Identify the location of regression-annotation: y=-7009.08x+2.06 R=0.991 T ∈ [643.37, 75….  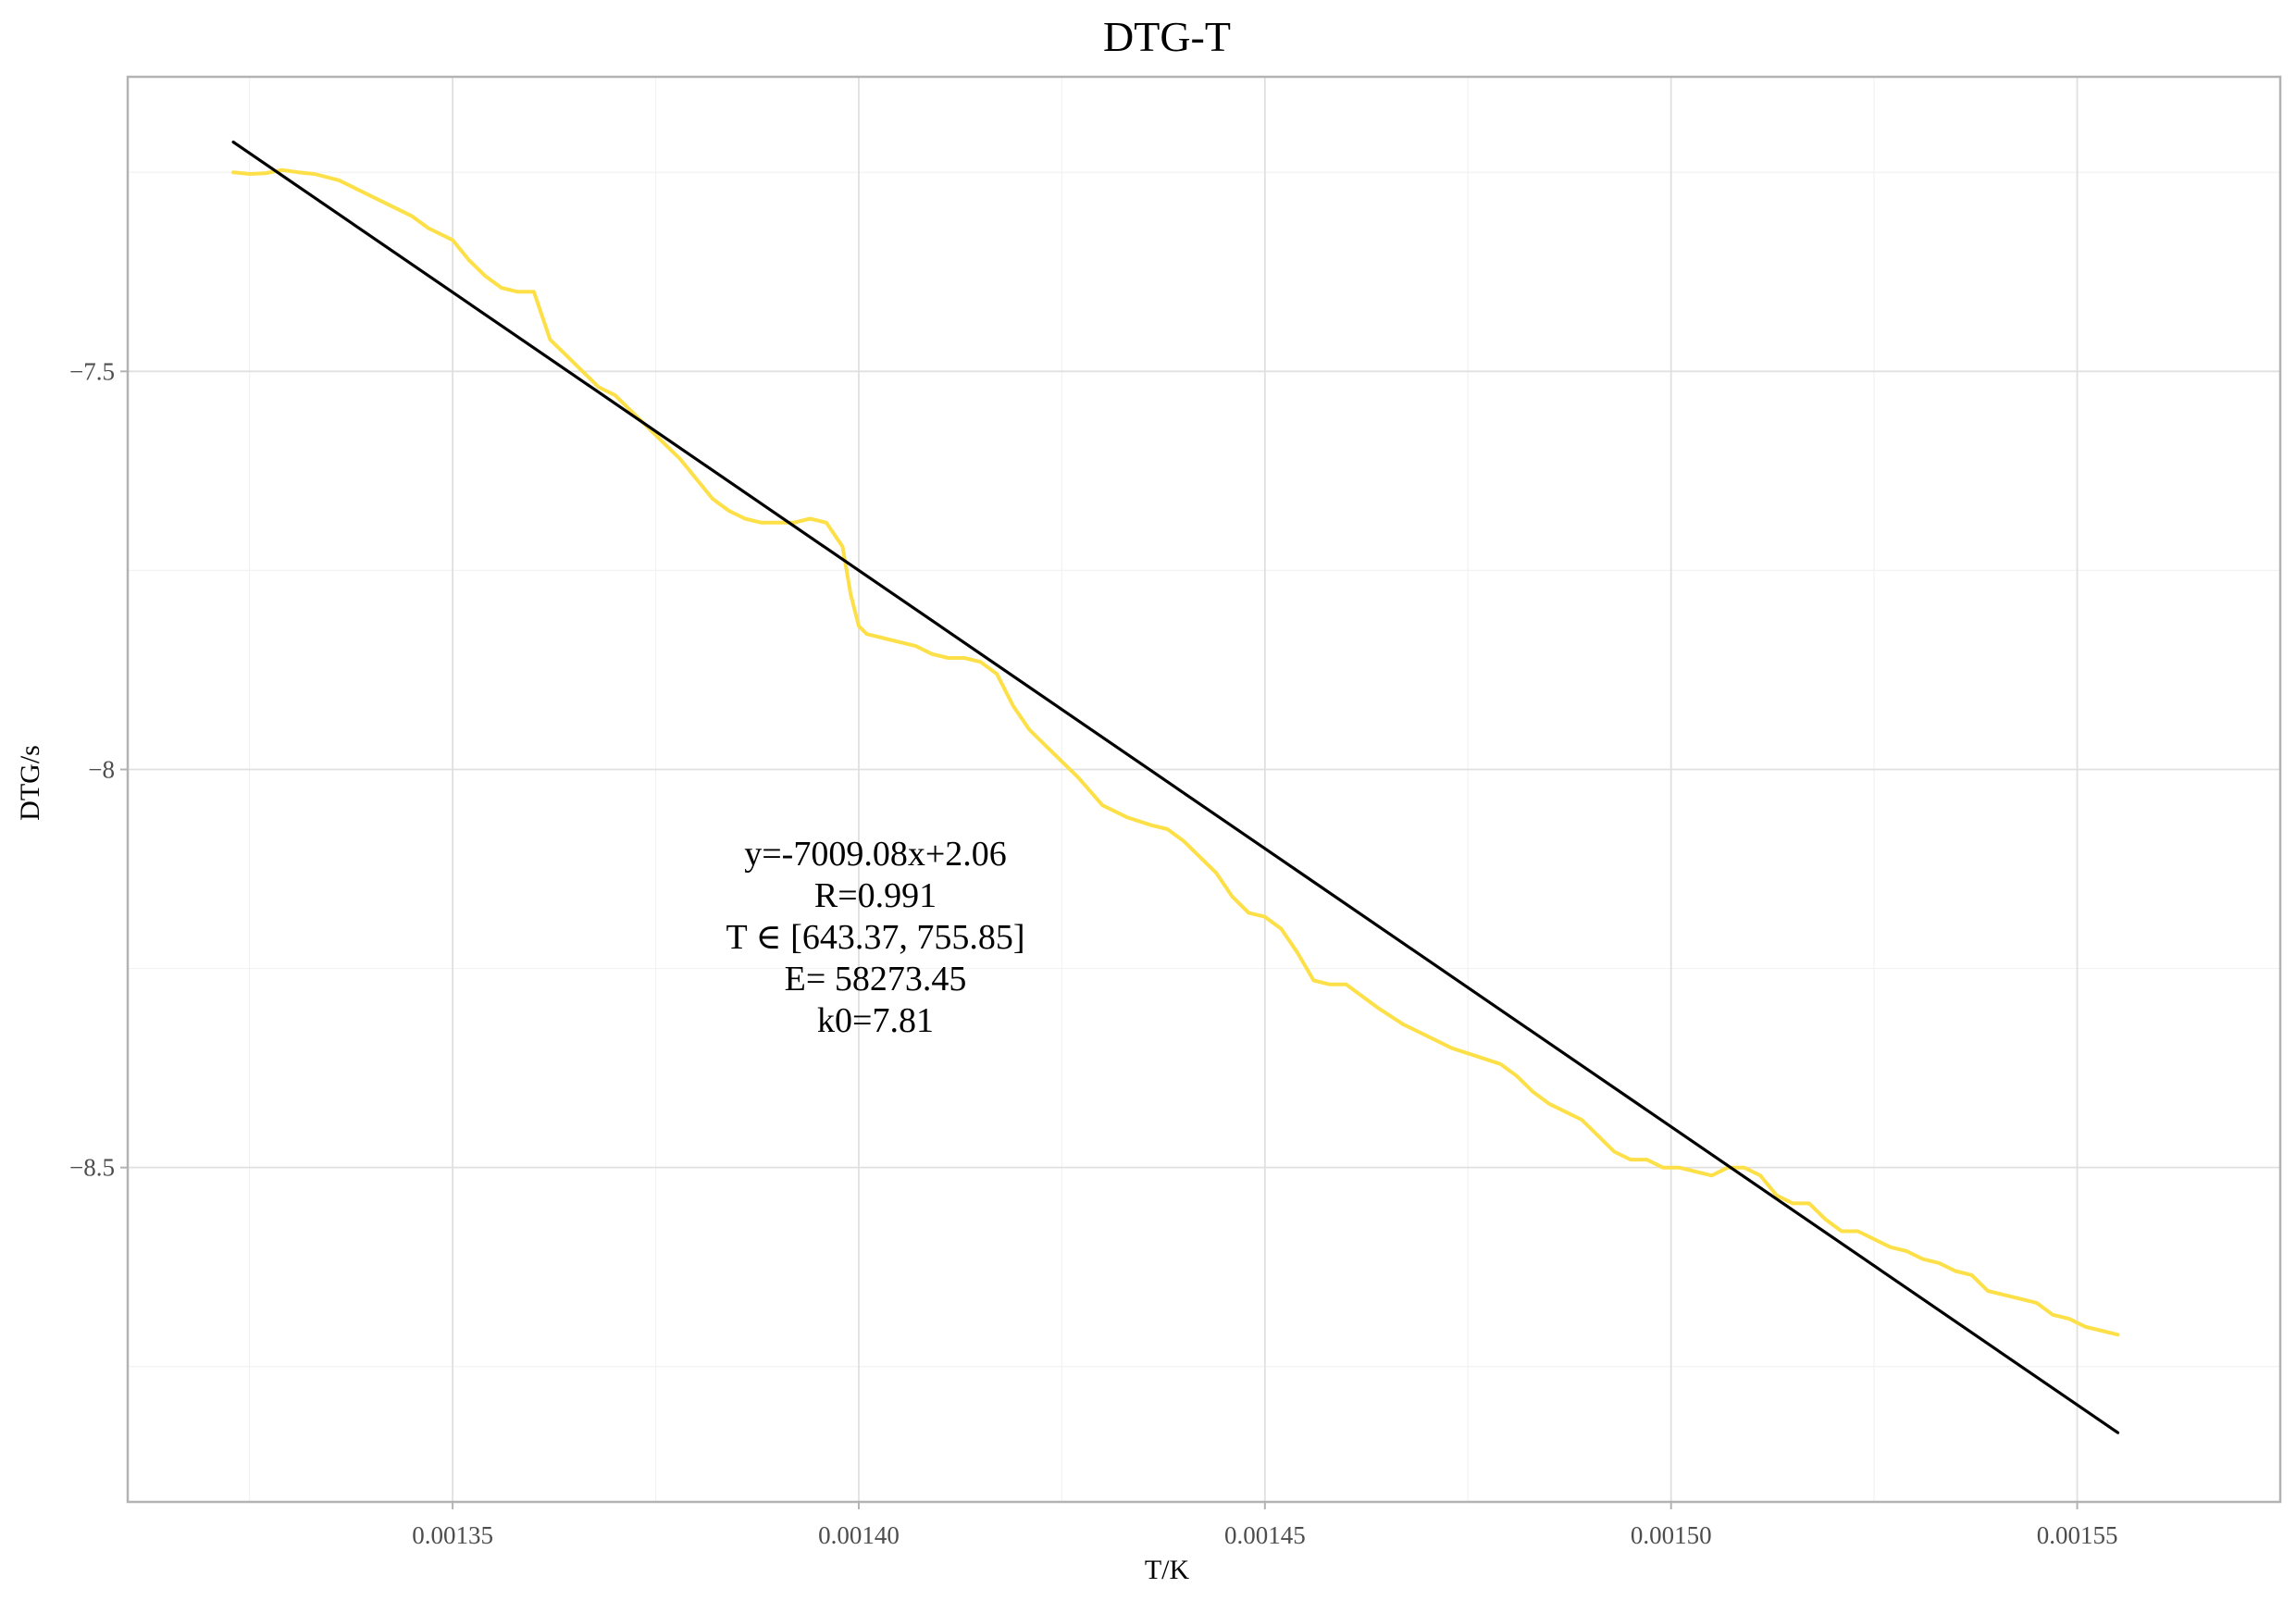
(876, 937).